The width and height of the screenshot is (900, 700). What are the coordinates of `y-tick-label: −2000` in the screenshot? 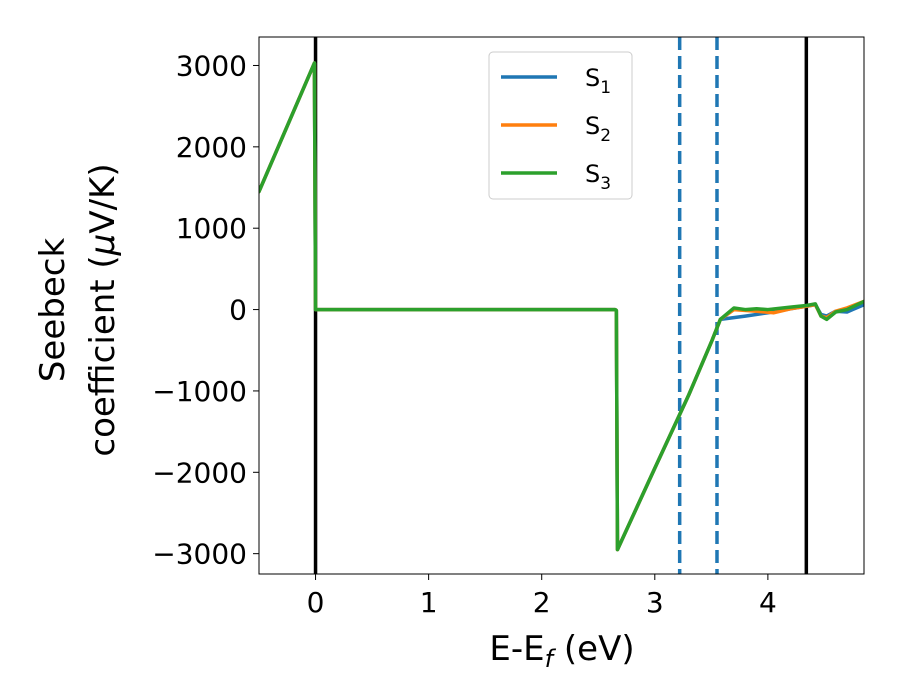 It's located at (199, 472).